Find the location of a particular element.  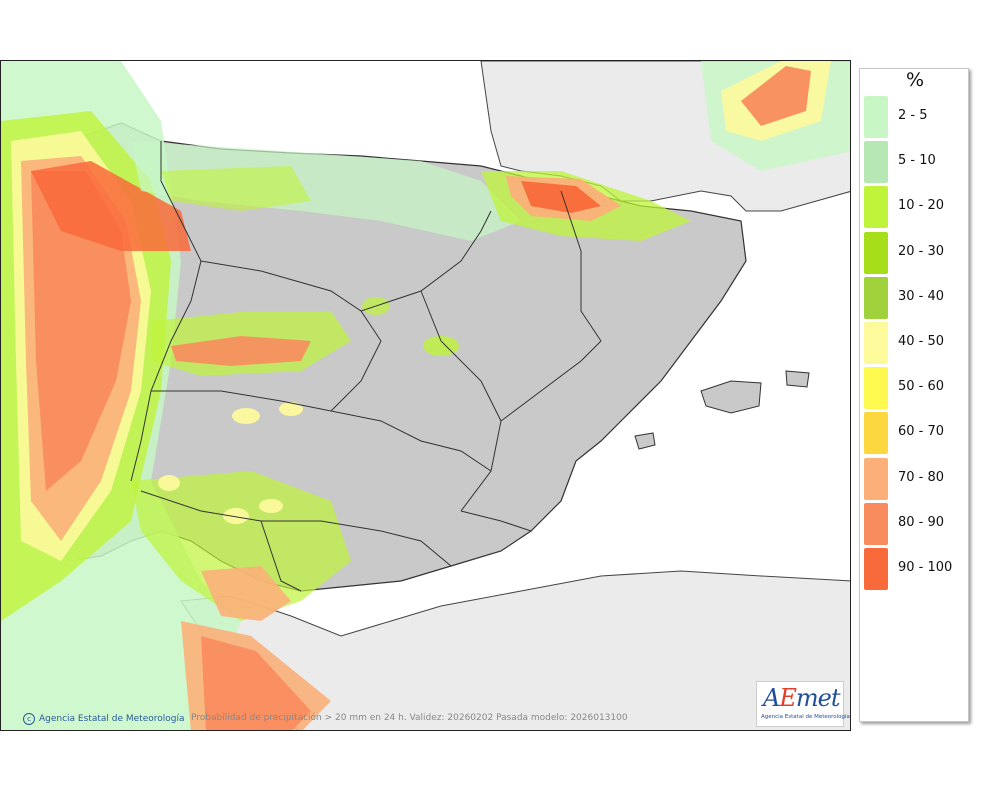

legend-label: 40 - 50 is located at coordinates (921, 341).